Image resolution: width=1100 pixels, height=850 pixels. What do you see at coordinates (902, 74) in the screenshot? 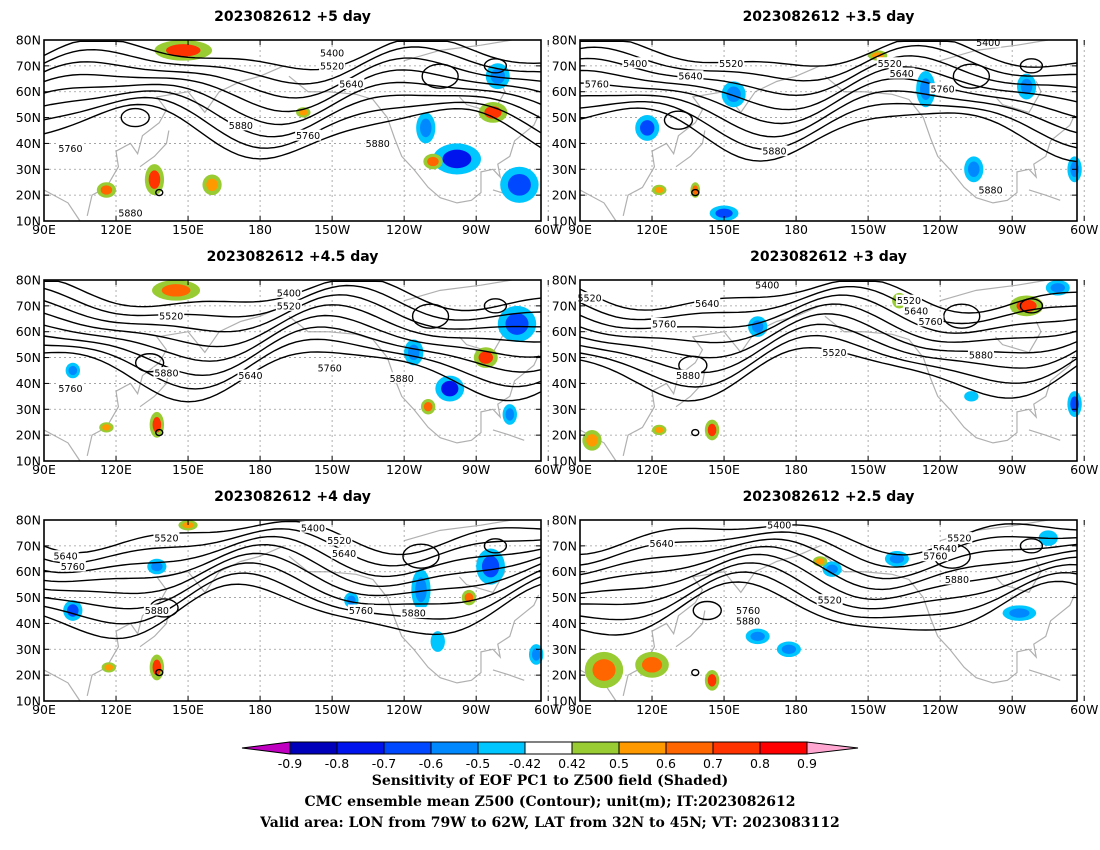
I see `contour-label: 5640` at bounding box center [902, 74].